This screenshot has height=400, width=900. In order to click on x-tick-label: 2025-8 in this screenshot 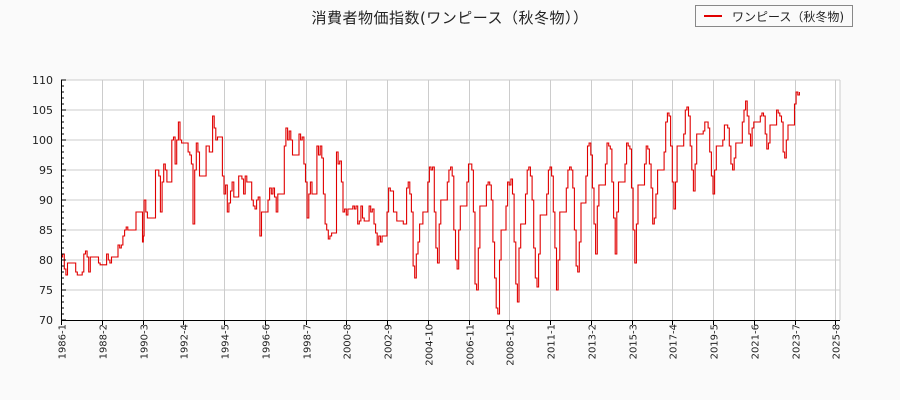, I will do `click(837, 341)`.